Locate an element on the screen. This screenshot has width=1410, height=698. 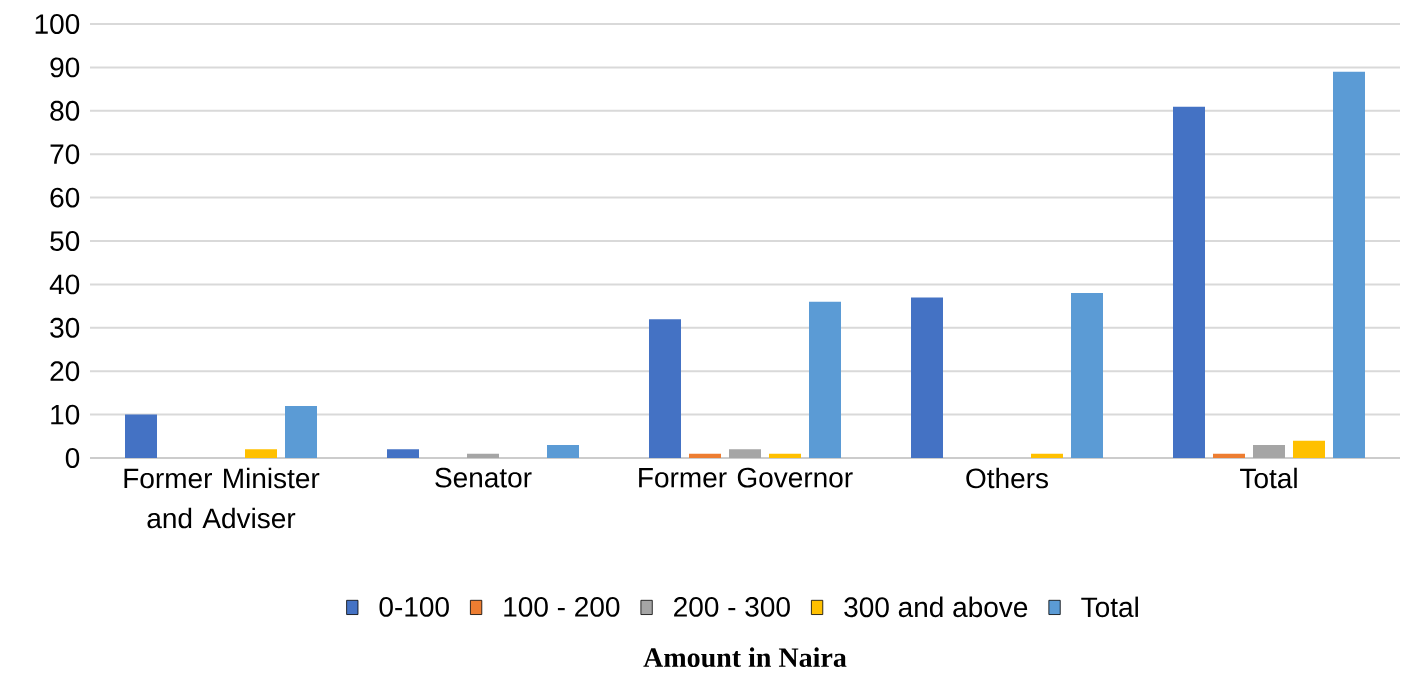
y-tick-label: 20 is located at coordinates (65, 371).